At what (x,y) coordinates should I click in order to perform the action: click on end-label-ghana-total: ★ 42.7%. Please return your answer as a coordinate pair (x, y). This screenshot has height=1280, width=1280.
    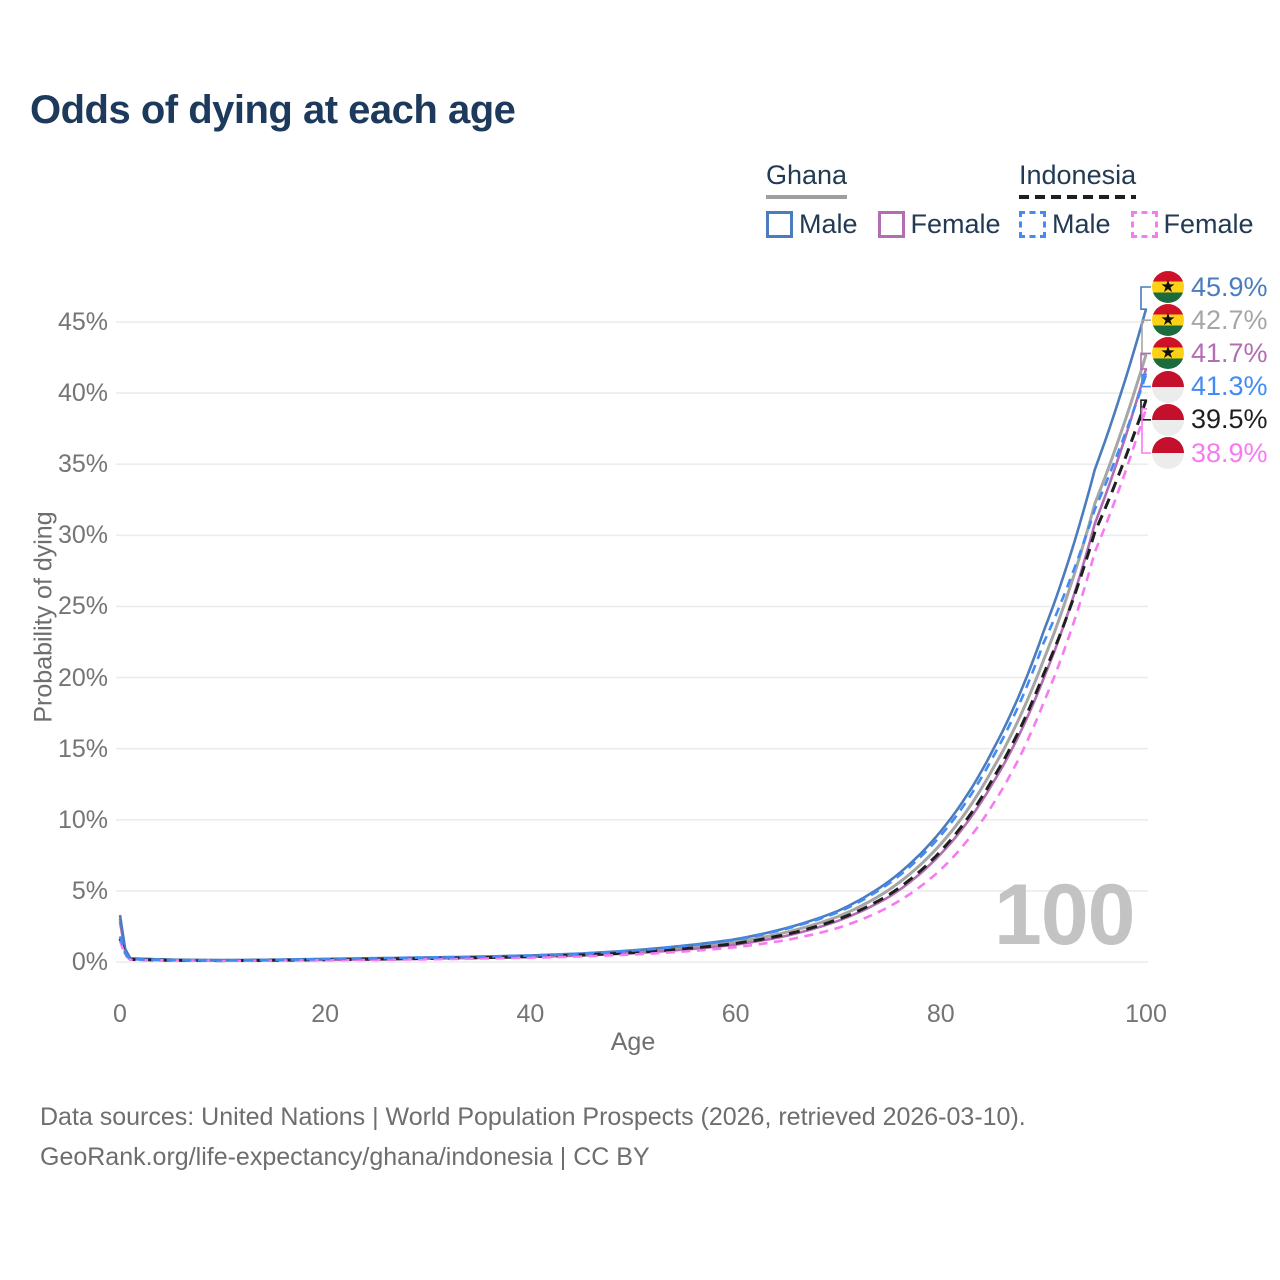
    Looking at the image, I should click on (1210, 320).